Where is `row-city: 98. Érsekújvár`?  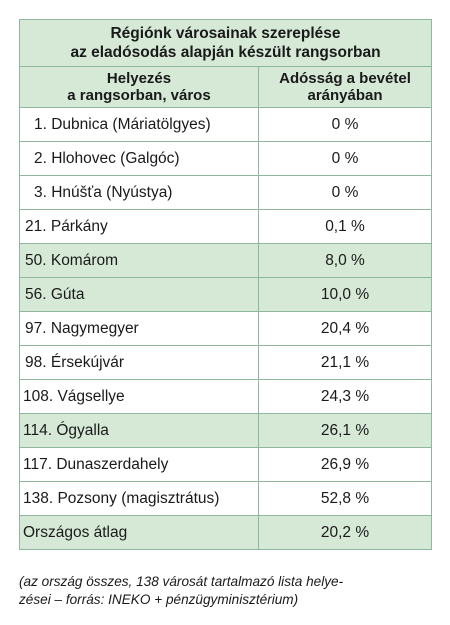
row-city: 98. Érsekújvár is located at coordinates (139, 362).